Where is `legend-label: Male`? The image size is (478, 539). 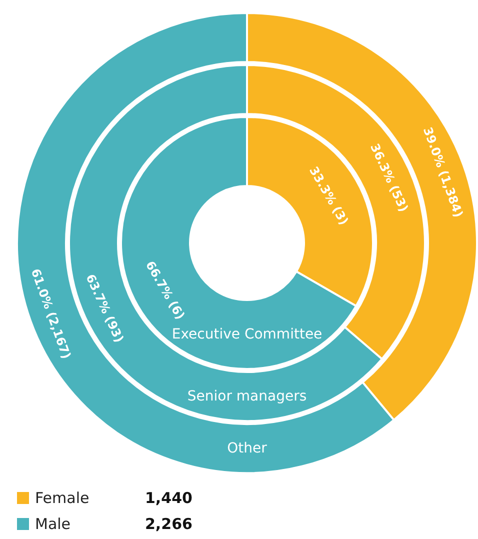
legend-label: Male is located at coordinates (53, 524).